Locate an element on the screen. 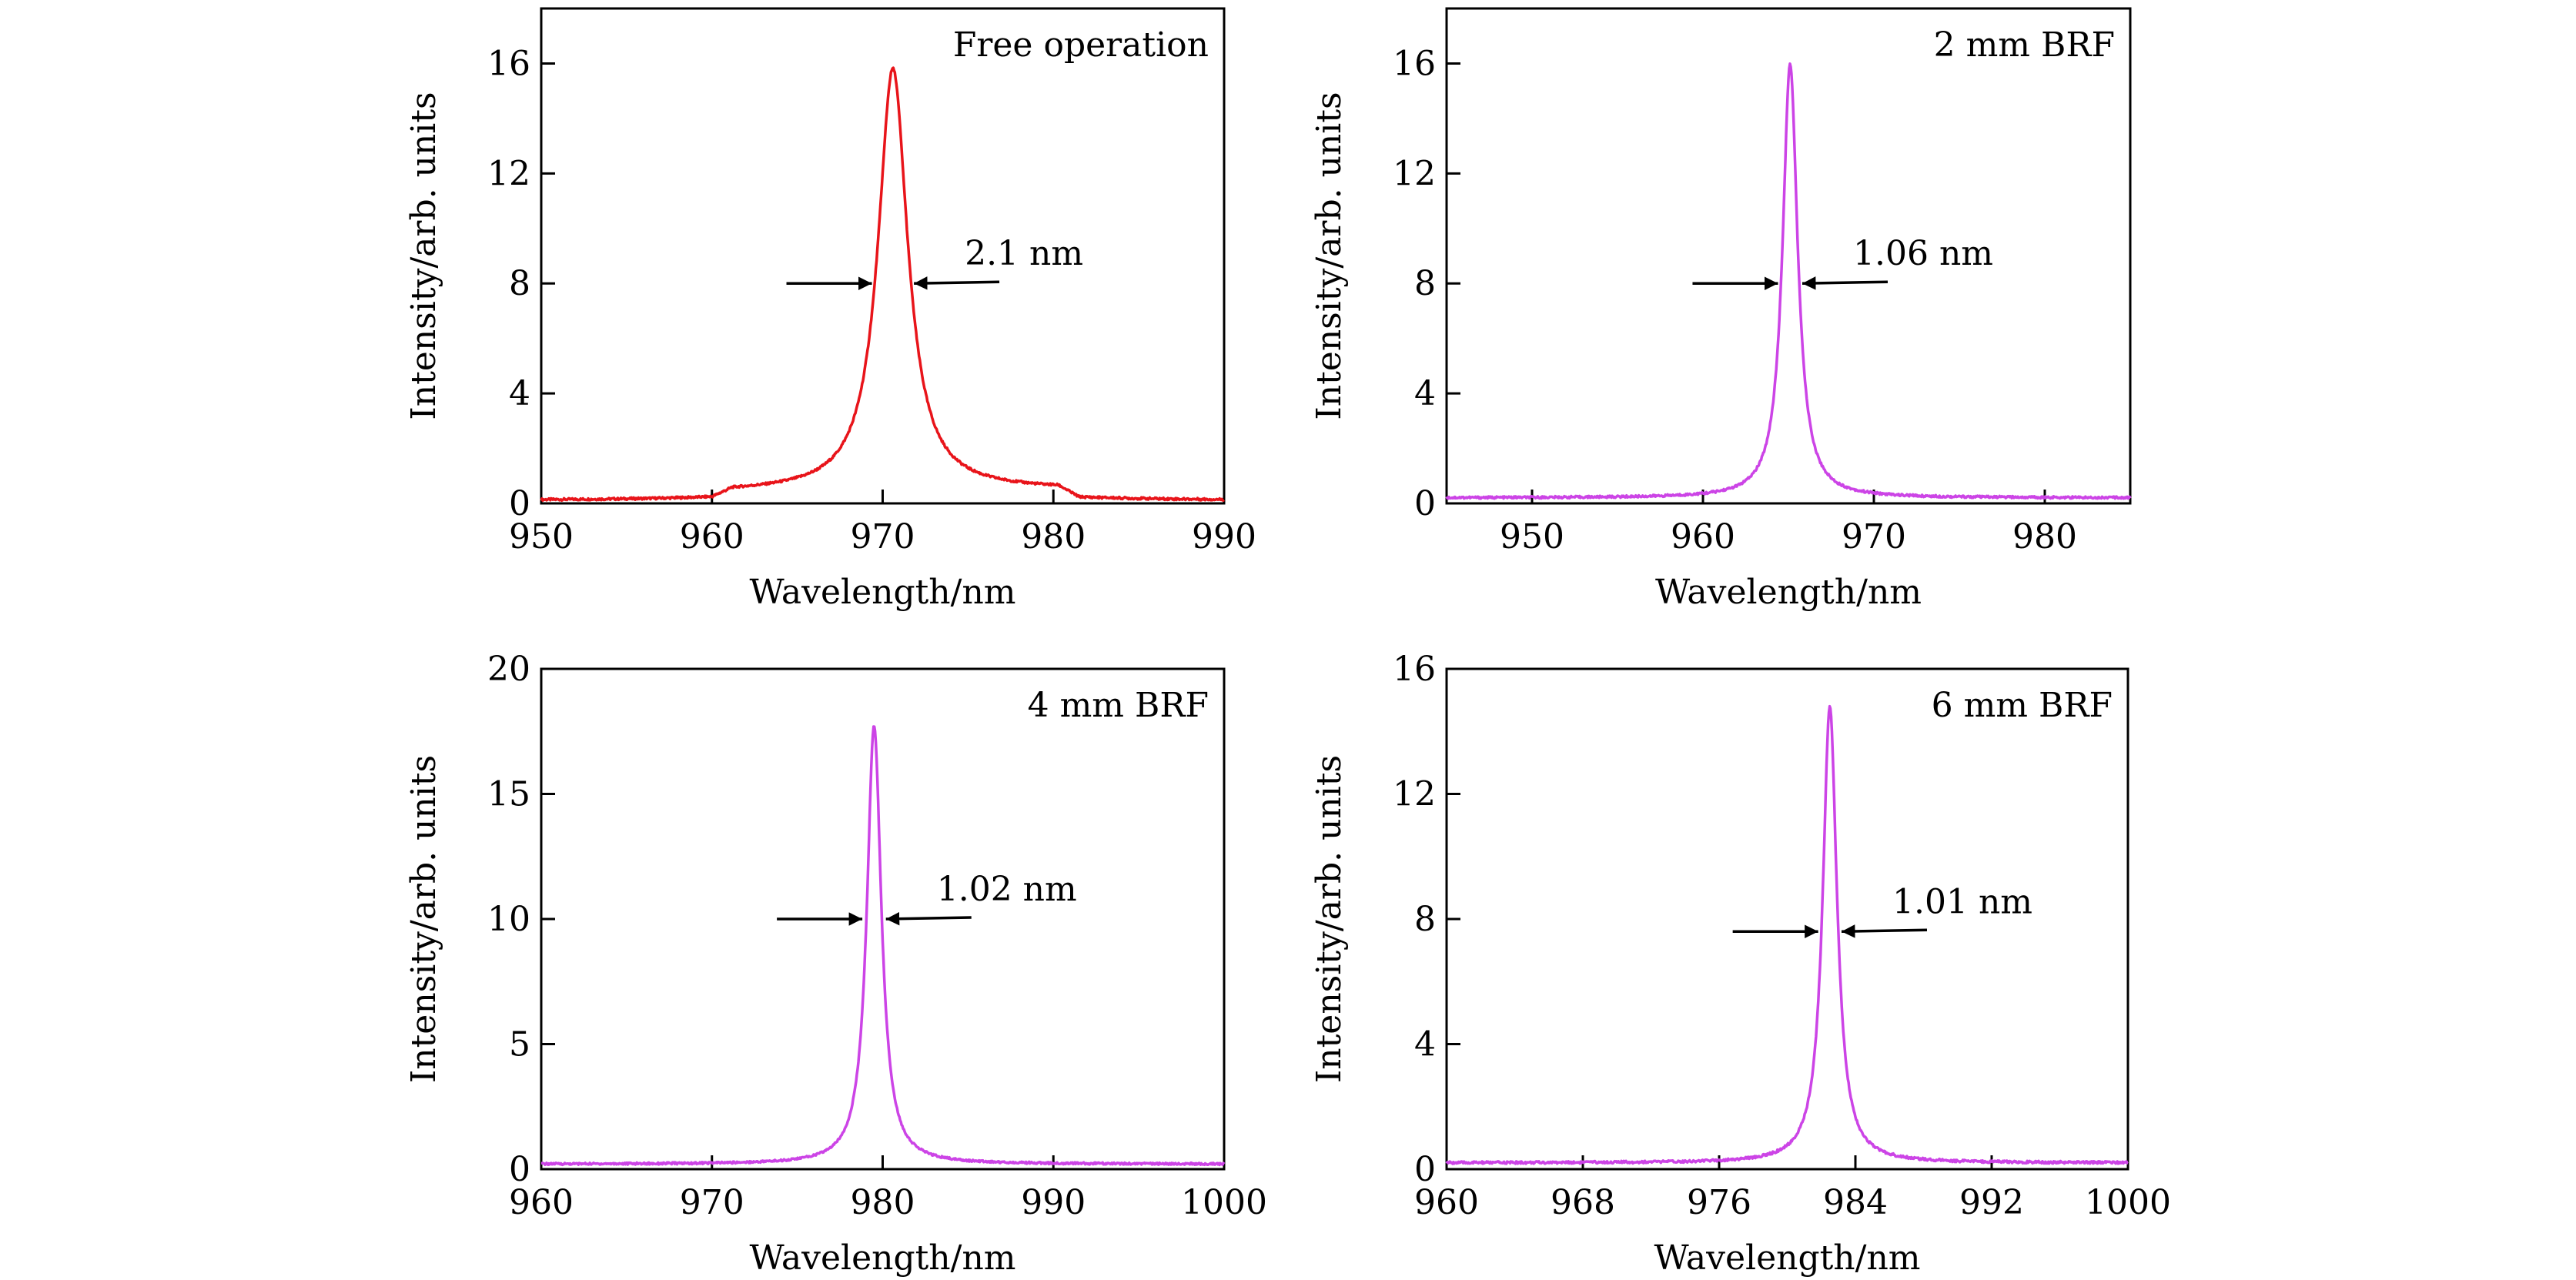  fwhm-label: 1.01 nm is located at coordinates (1962, 902).